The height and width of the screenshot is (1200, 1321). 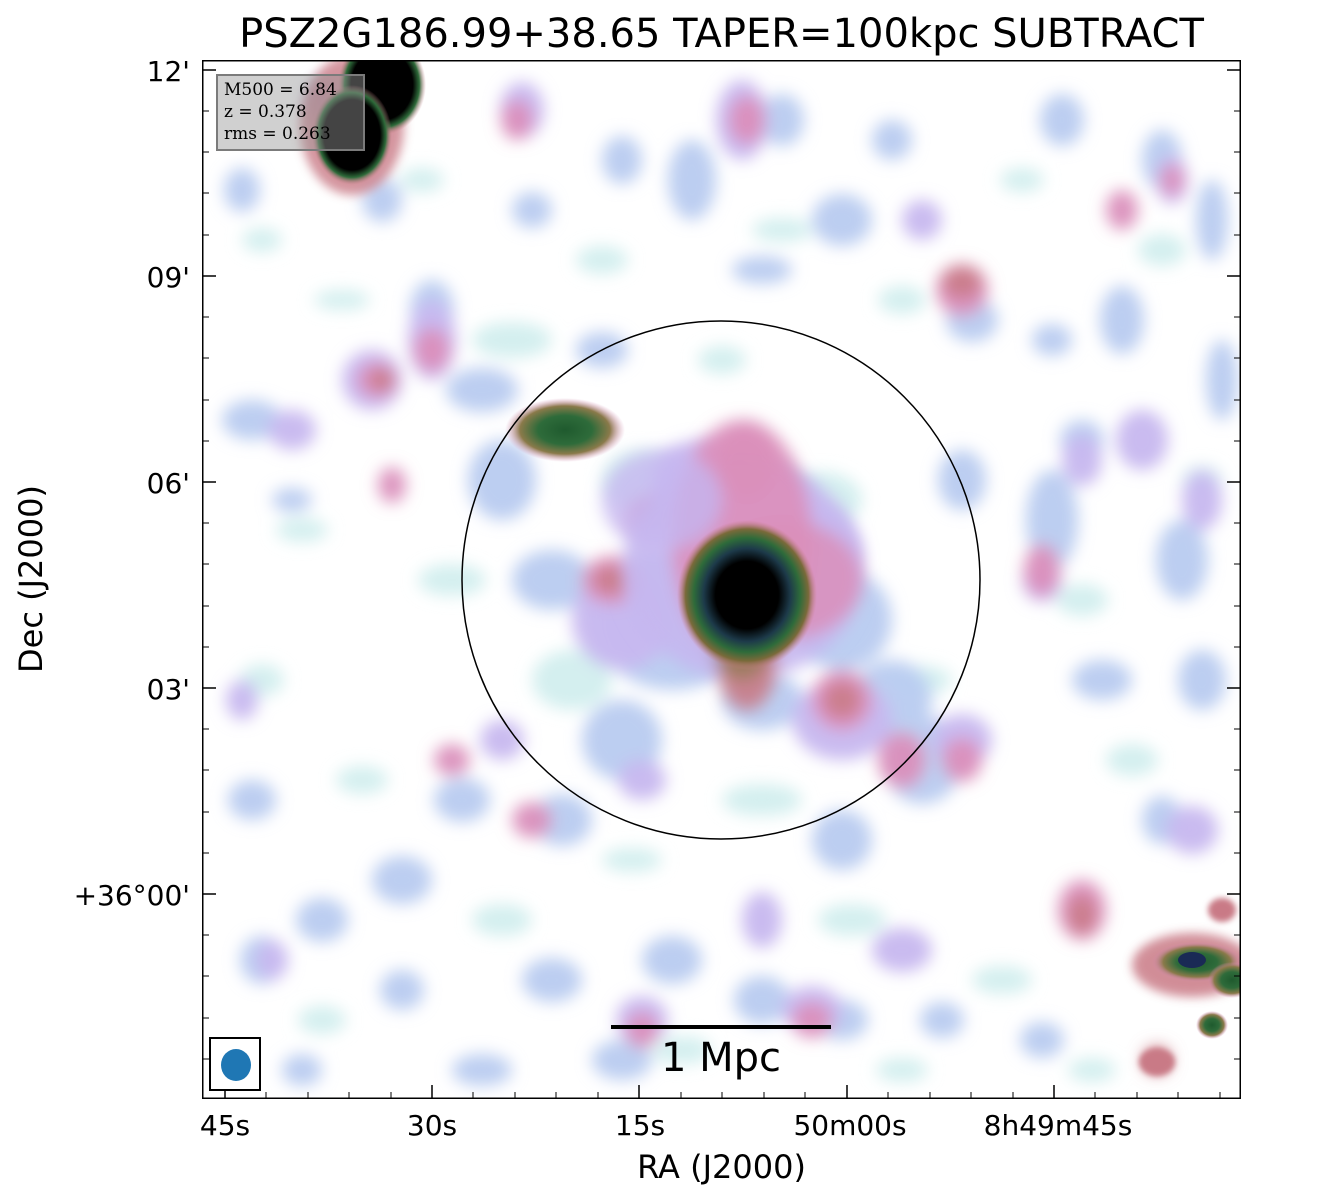 I want to click on bright-source-top, so click(x=363, y=127).